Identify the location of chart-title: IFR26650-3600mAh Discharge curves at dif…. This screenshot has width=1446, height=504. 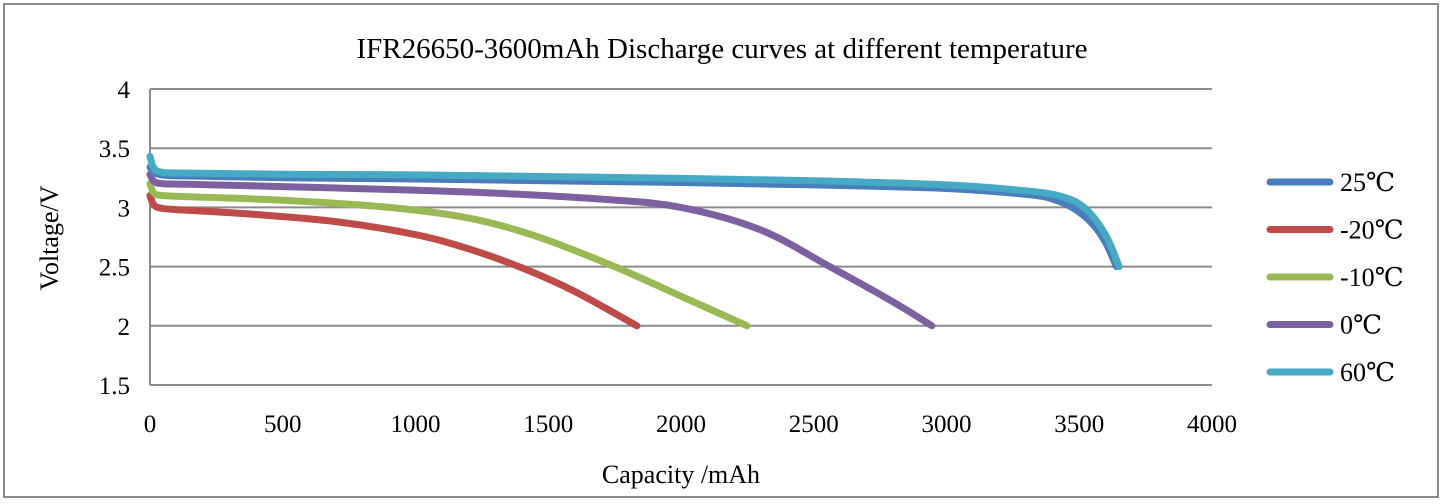
(722, 49).